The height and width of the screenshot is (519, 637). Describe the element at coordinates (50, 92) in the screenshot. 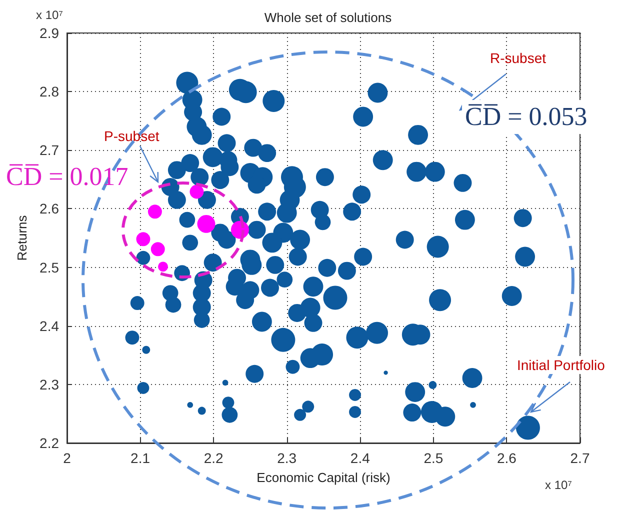

I see `y-tick-label: 2.8` at that location.